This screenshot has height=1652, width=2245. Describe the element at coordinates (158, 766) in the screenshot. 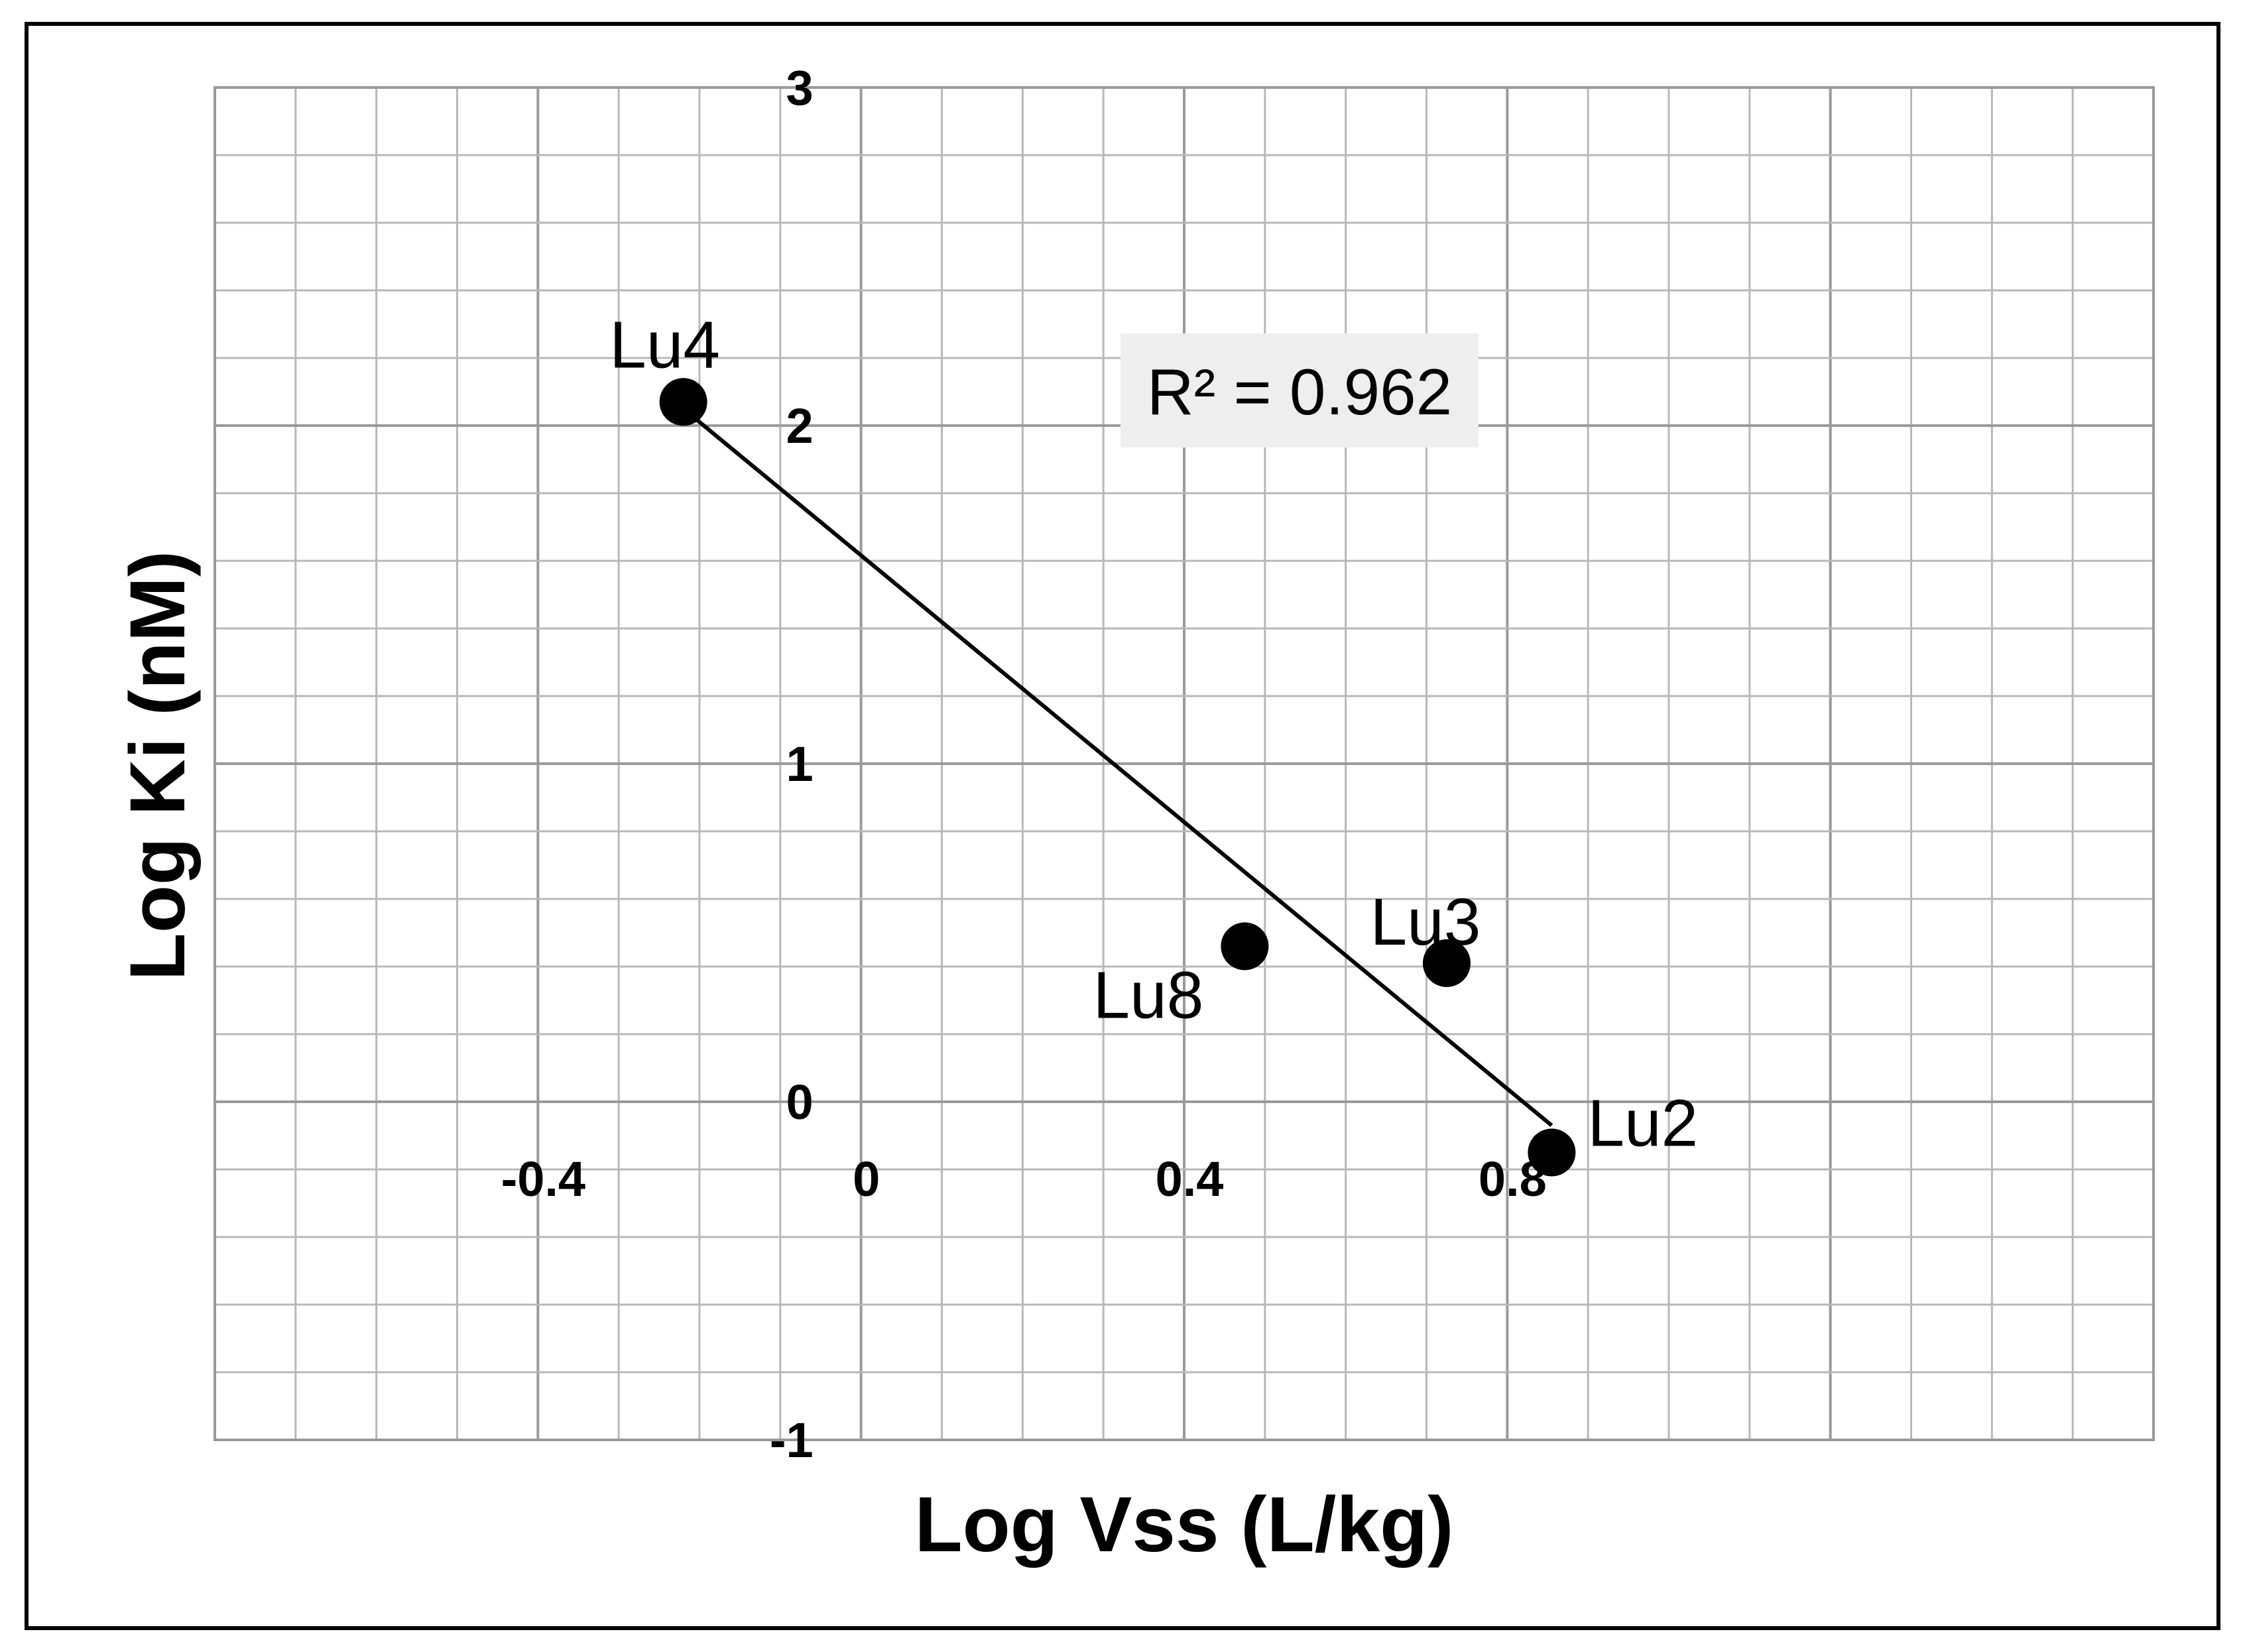

I see `y-axis-title: Log Ki (nM)` at that location.